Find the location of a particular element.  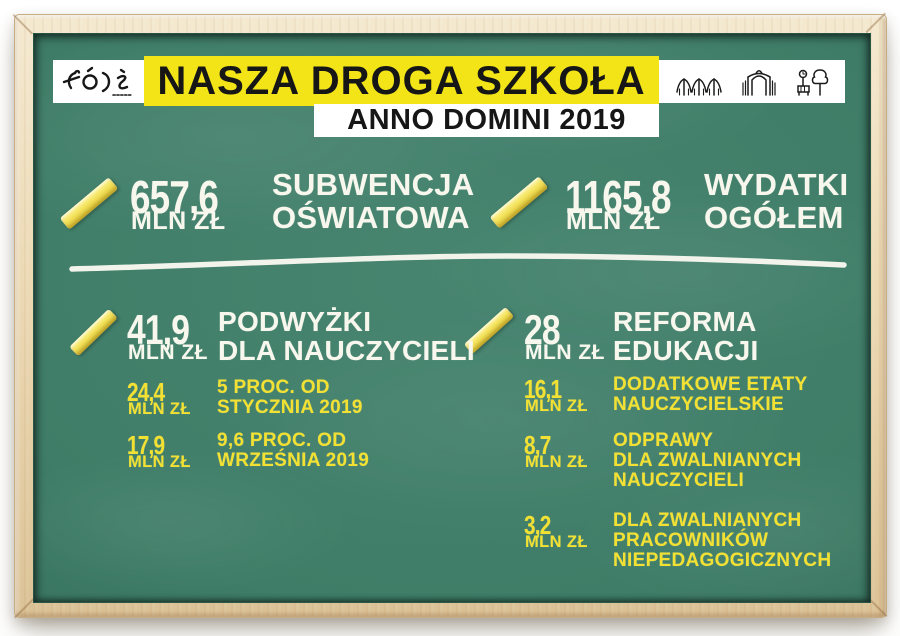

park-icon is located at coordinates (813, 82).